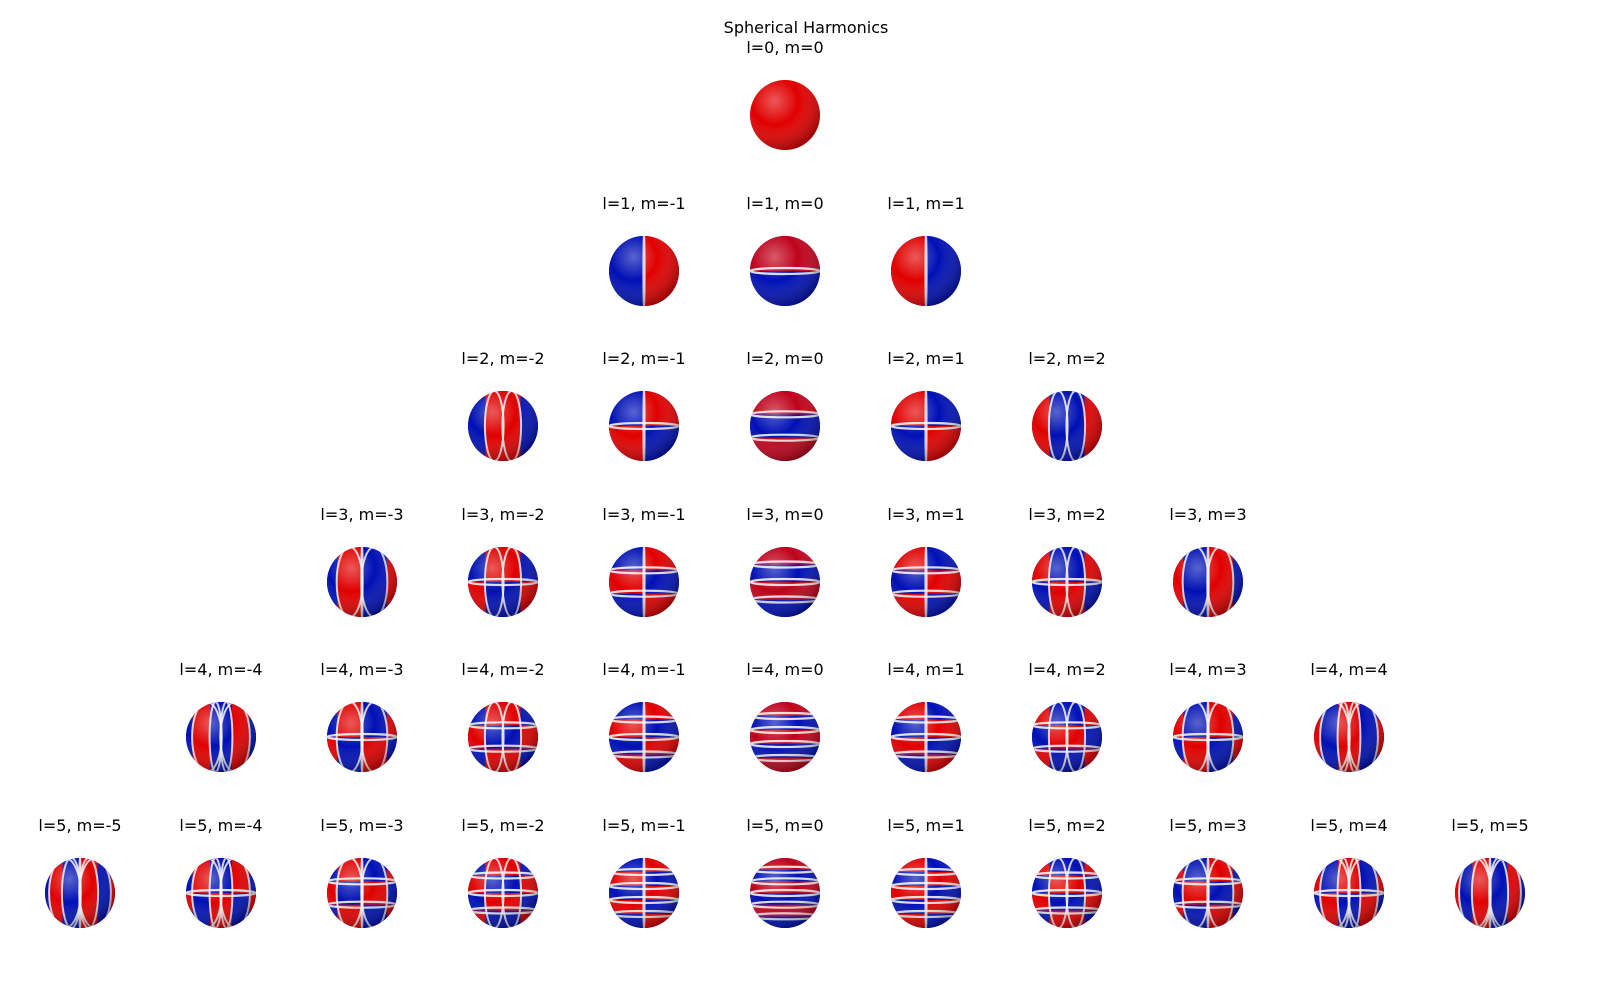  Describe the element at coordinates (926, 825) in the screenshot. I see `harmonic-label: l=5, m=1` at that location.